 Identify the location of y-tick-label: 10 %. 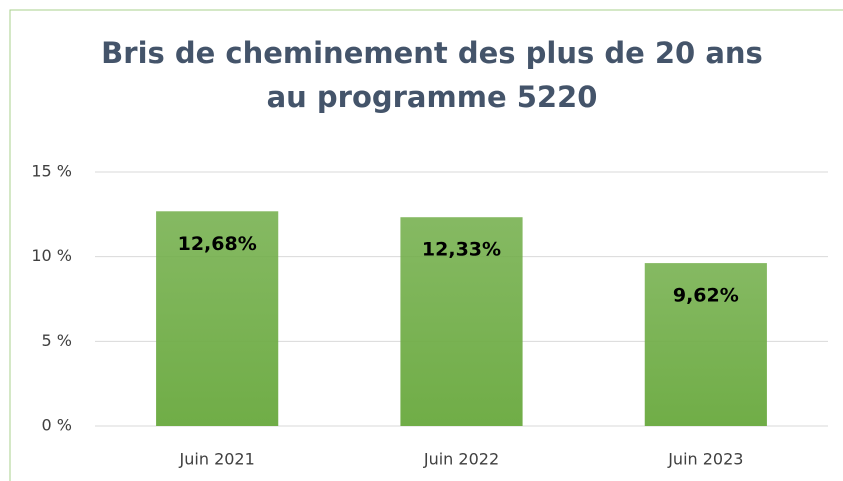
(51, 255).